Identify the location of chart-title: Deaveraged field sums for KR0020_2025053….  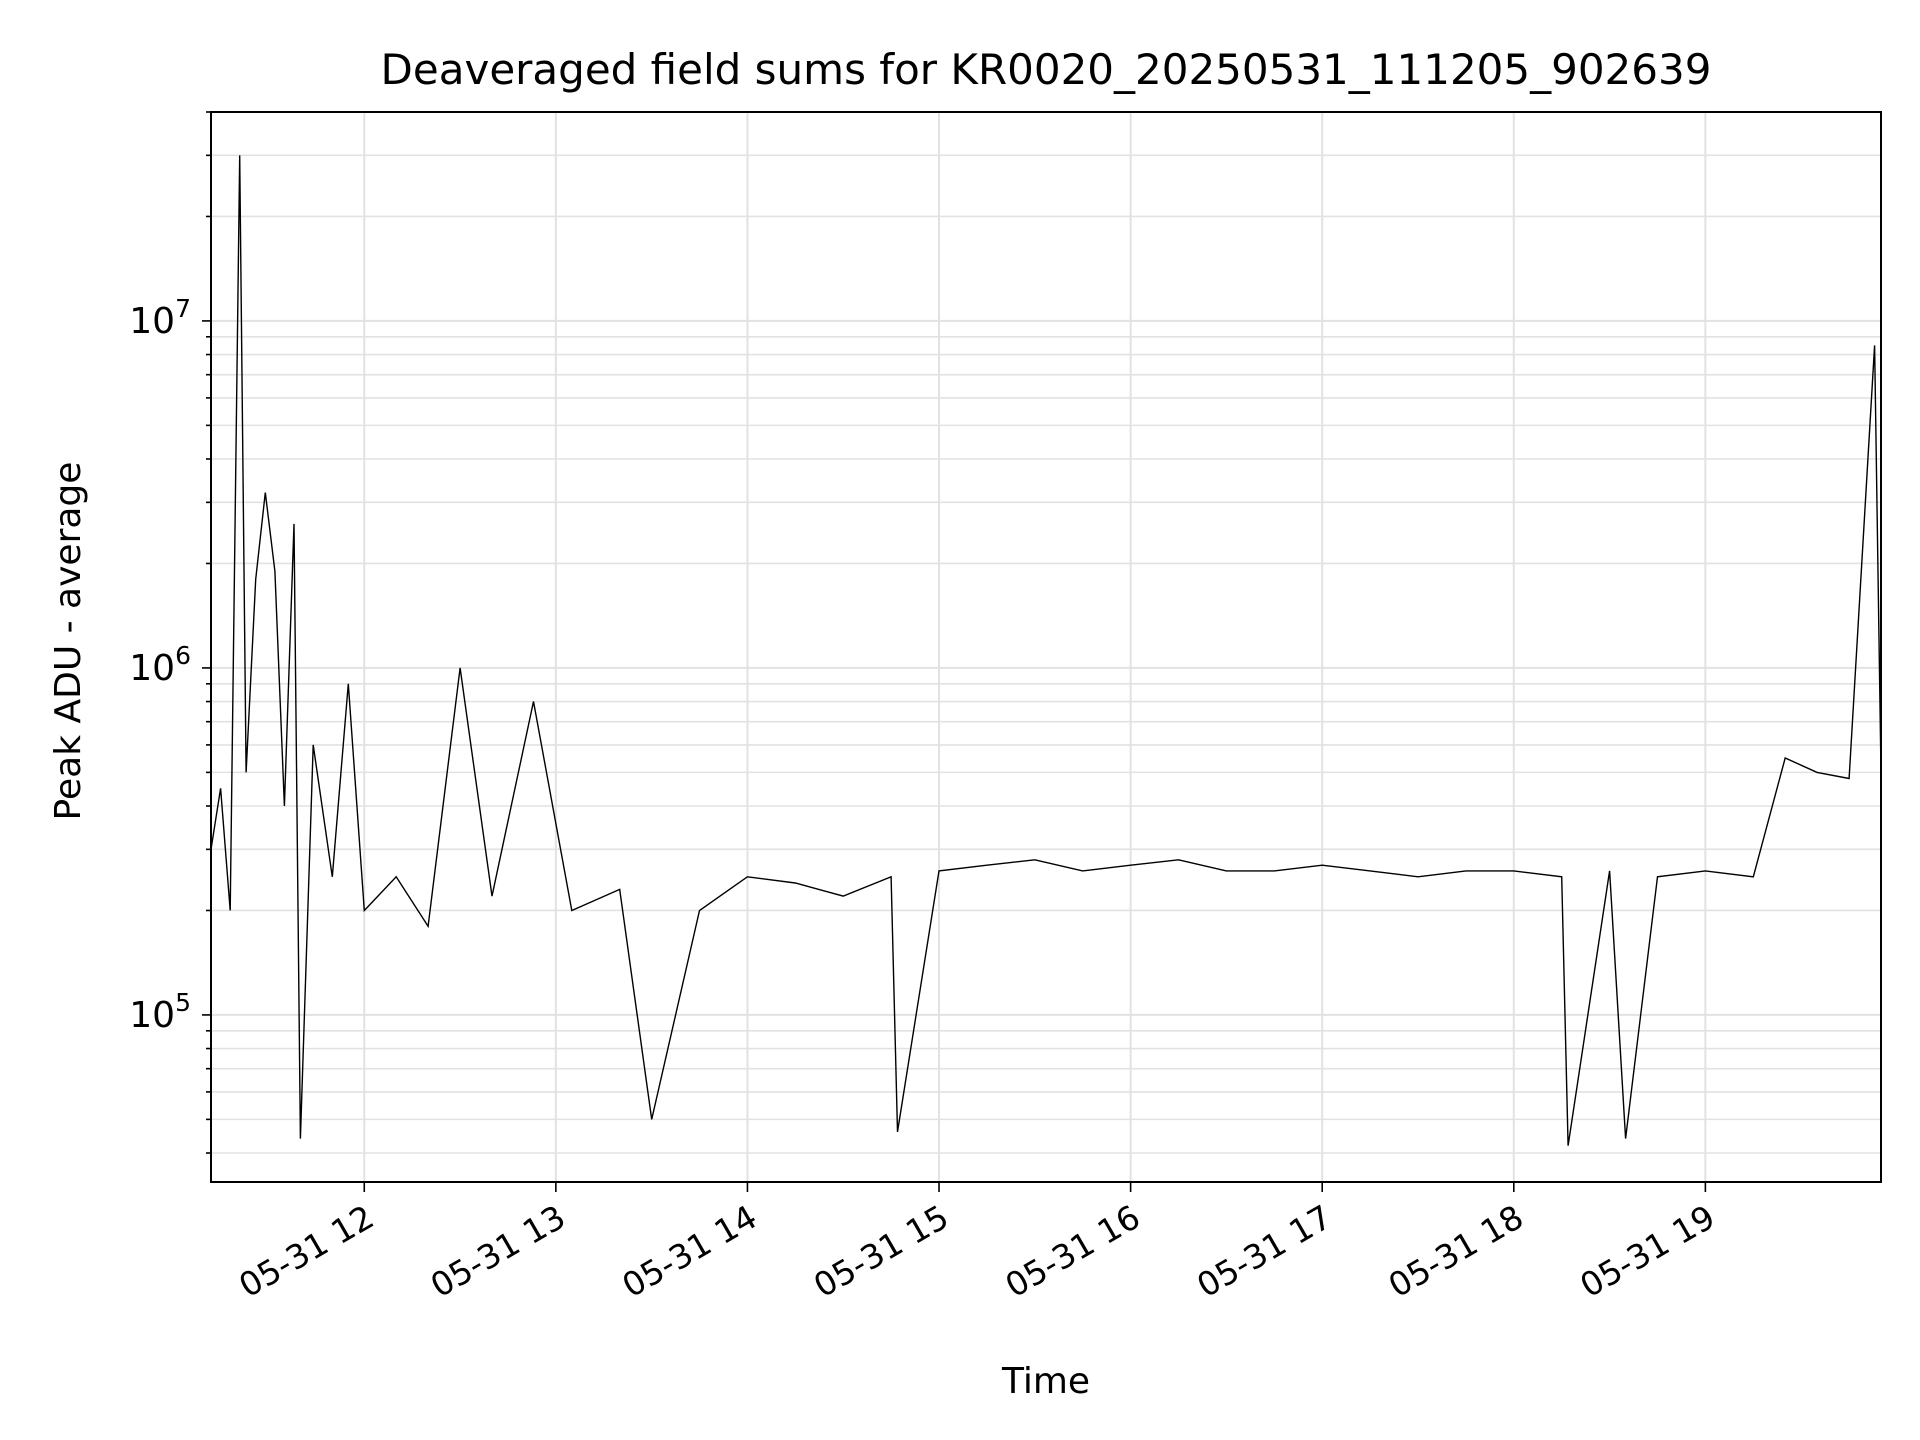
(1046, 69).